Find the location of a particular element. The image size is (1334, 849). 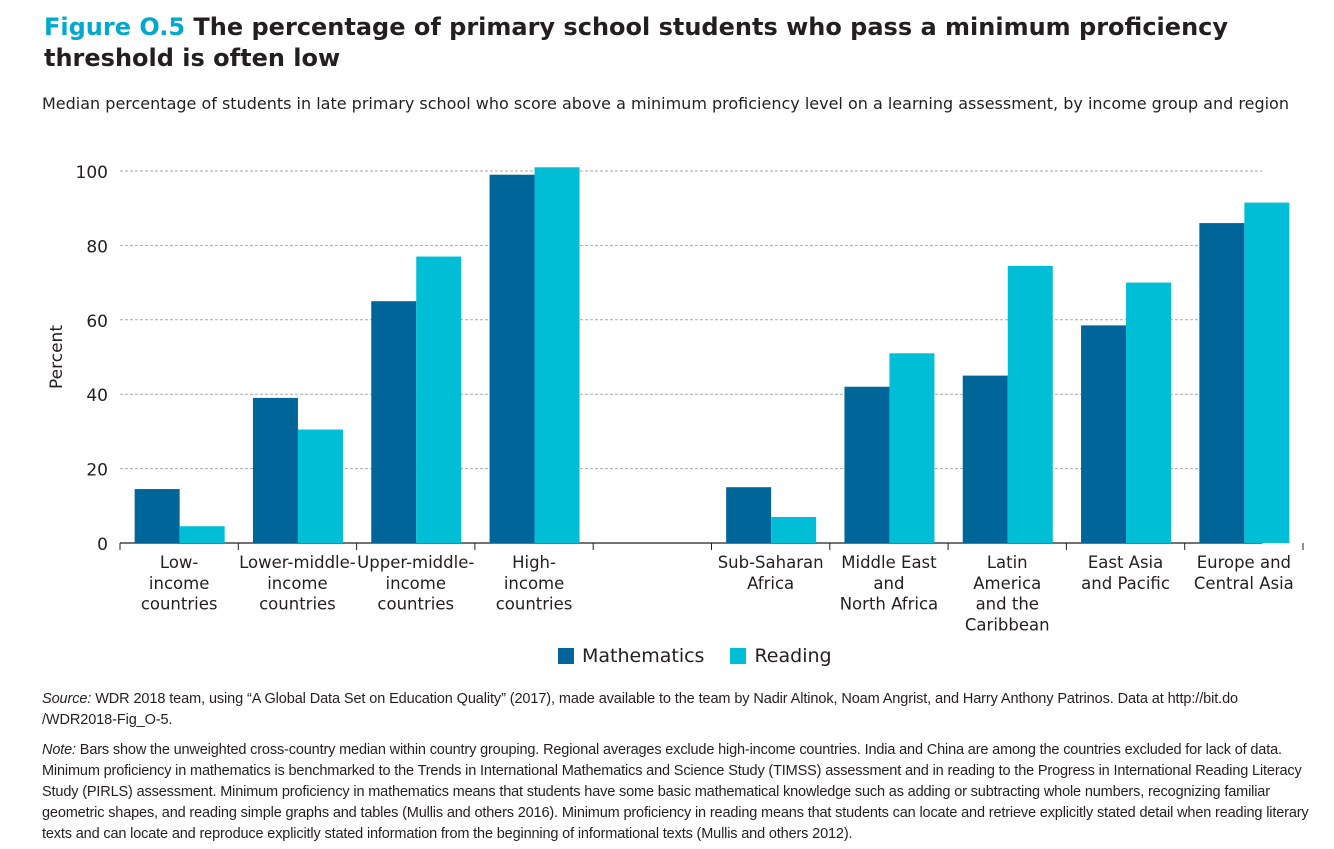

legend-swatch-mathematics is located at coordinates (566, 656).